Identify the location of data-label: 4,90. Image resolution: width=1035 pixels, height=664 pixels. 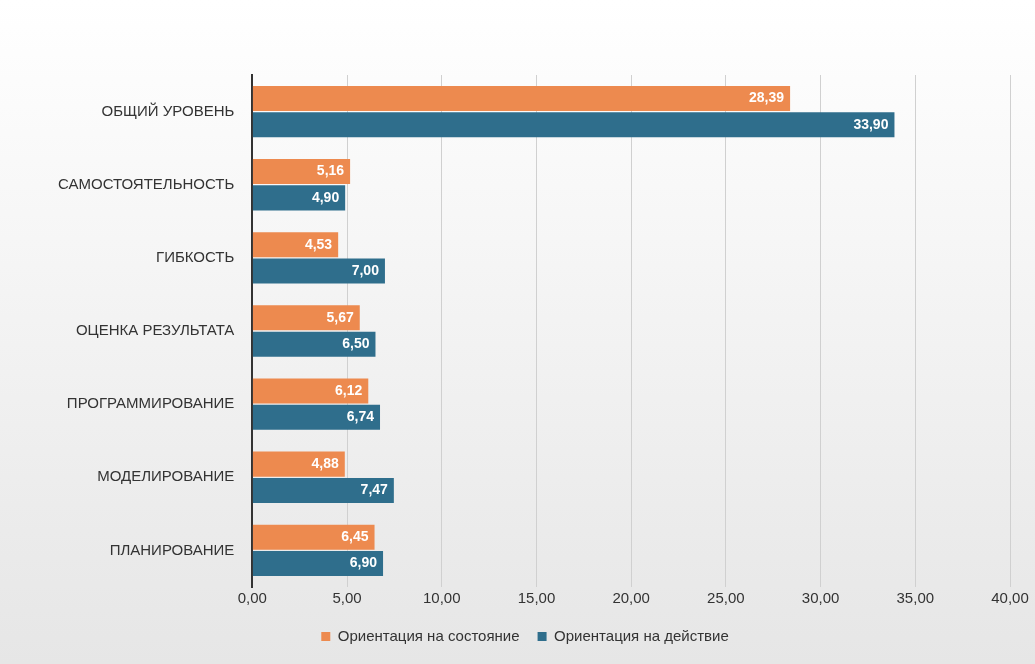
(325, 196).